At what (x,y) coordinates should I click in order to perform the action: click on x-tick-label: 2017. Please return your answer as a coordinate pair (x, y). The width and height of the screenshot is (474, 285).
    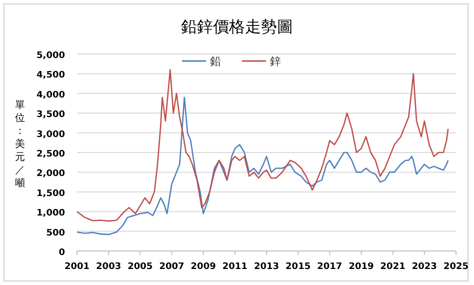
    Looking at the image, I should click on (329, 267).